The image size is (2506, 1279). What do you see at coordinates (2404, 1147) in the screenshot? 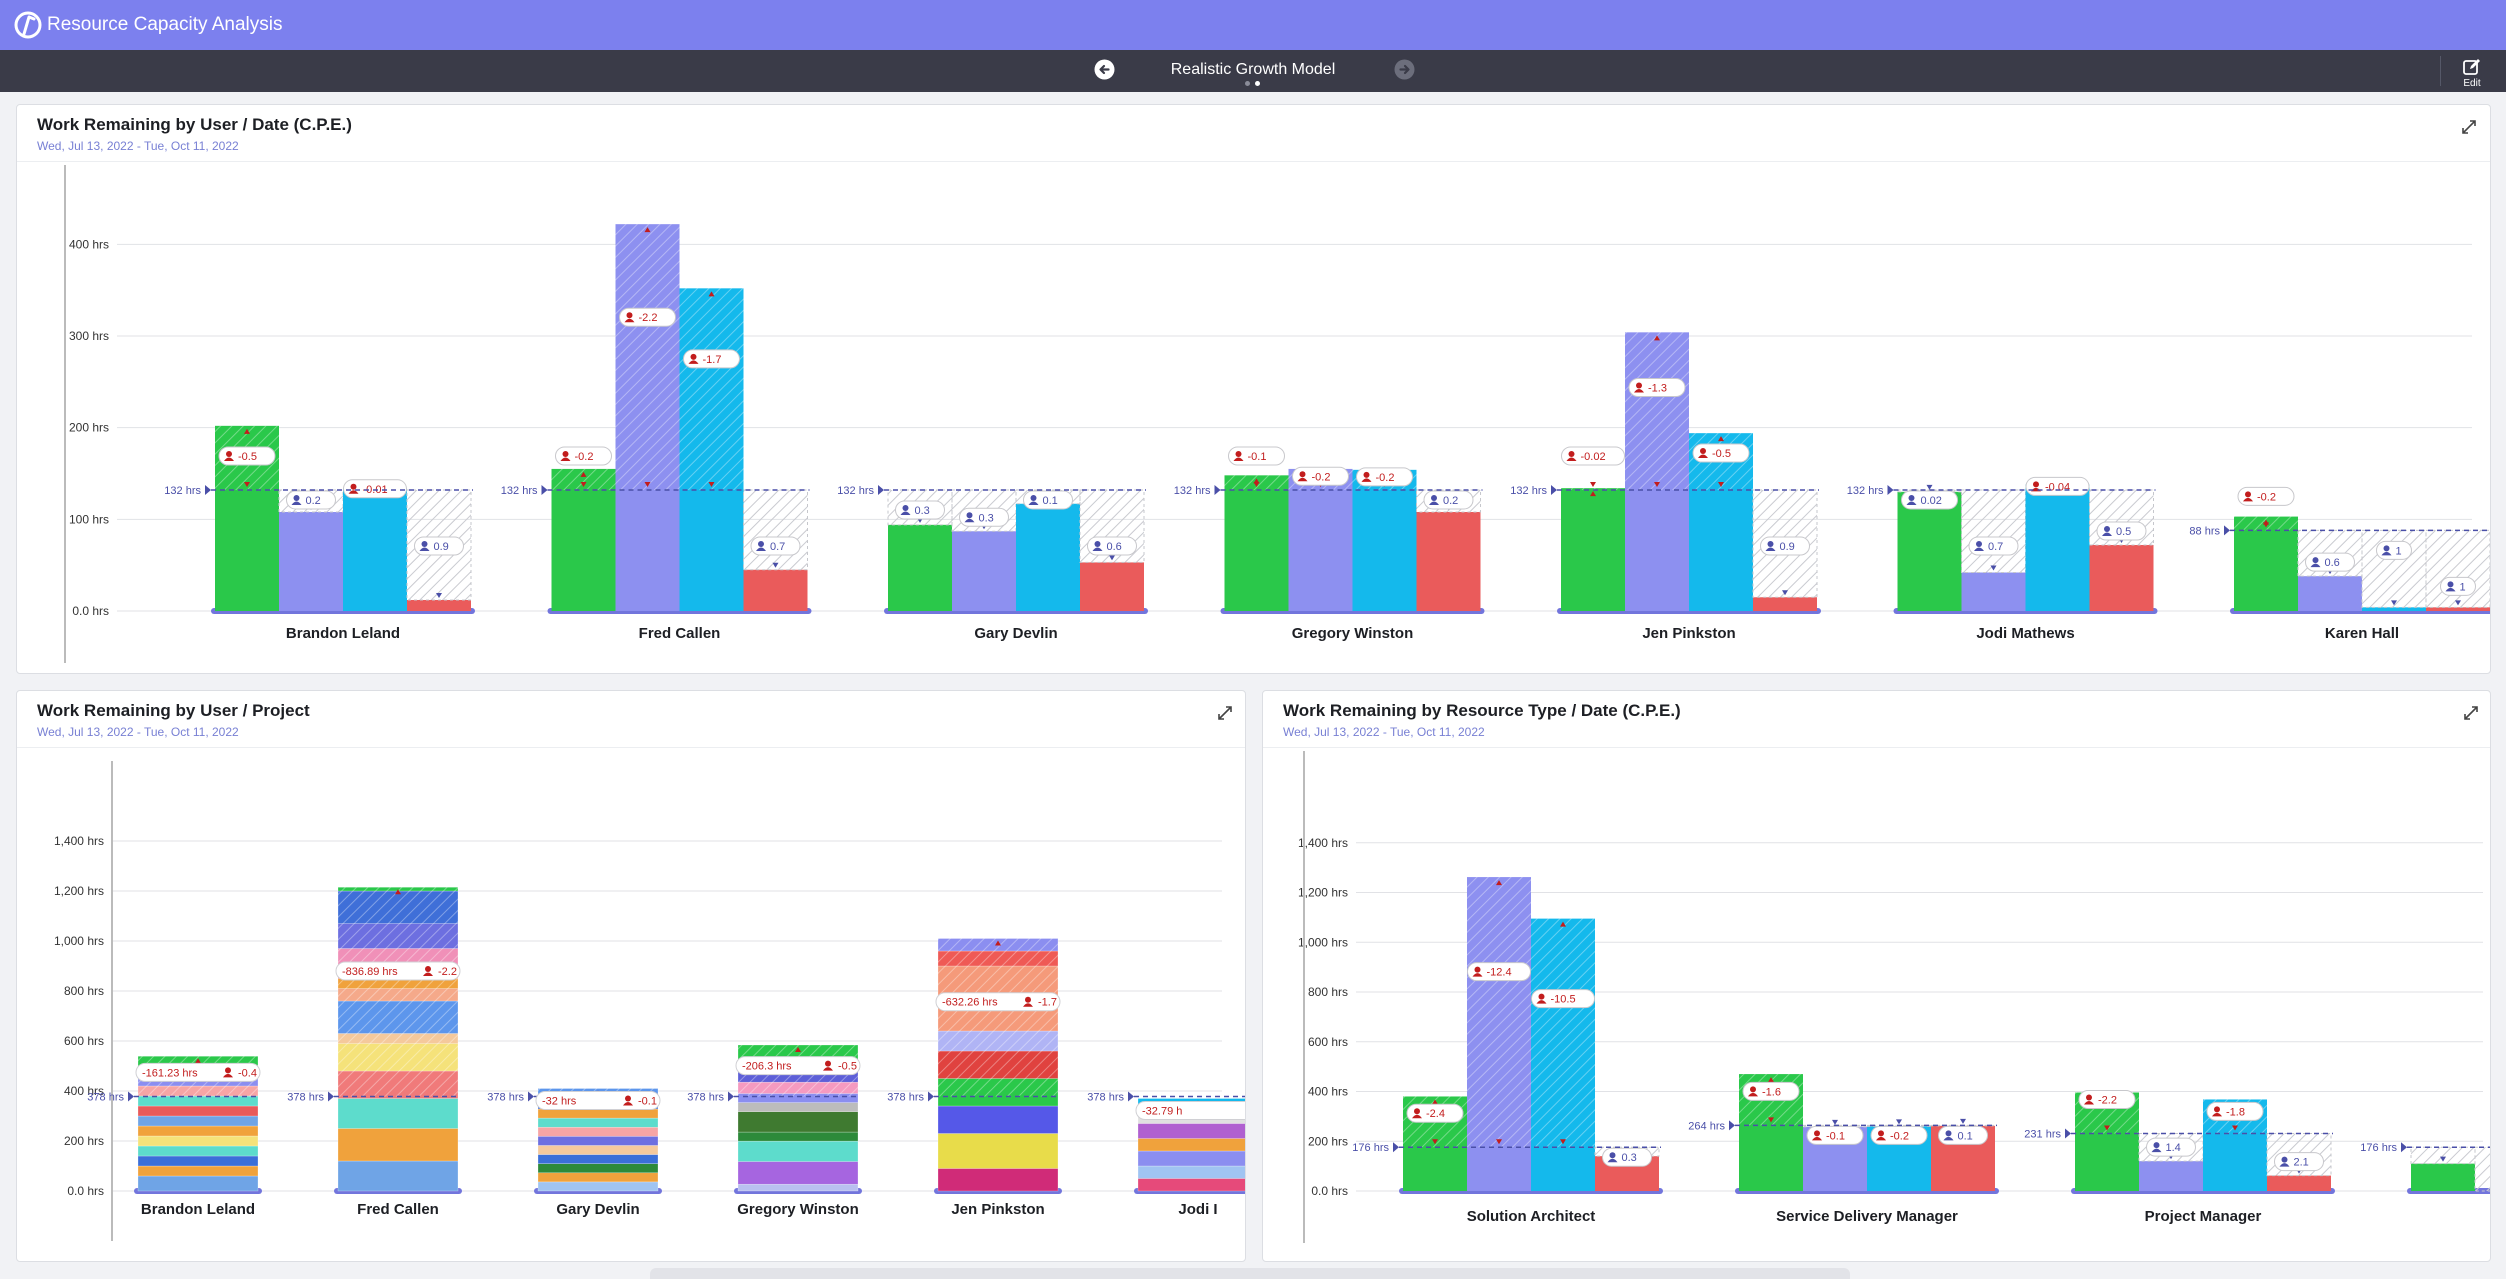
I see `capacity-marker-icon` at bounding box center [2404, 1147].